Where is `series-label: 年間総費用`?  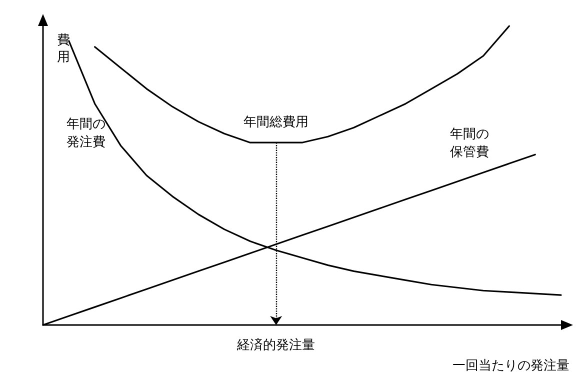 series-label: 年間総費用 is located at coordinates (276, 122).